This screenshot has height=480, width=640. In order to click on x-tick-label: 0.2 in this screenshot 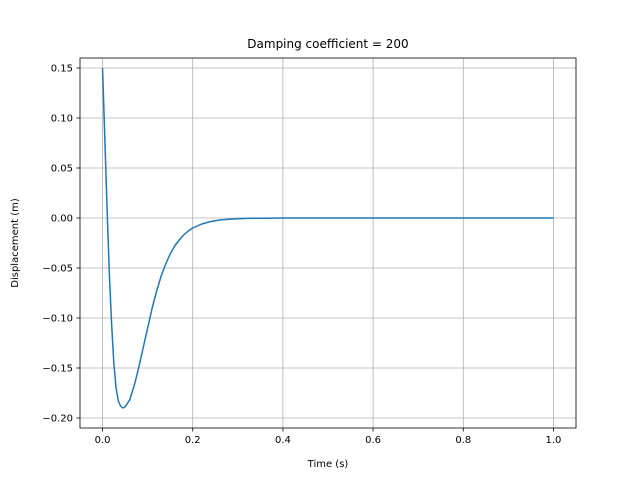, I will do `click(193, 440)`.